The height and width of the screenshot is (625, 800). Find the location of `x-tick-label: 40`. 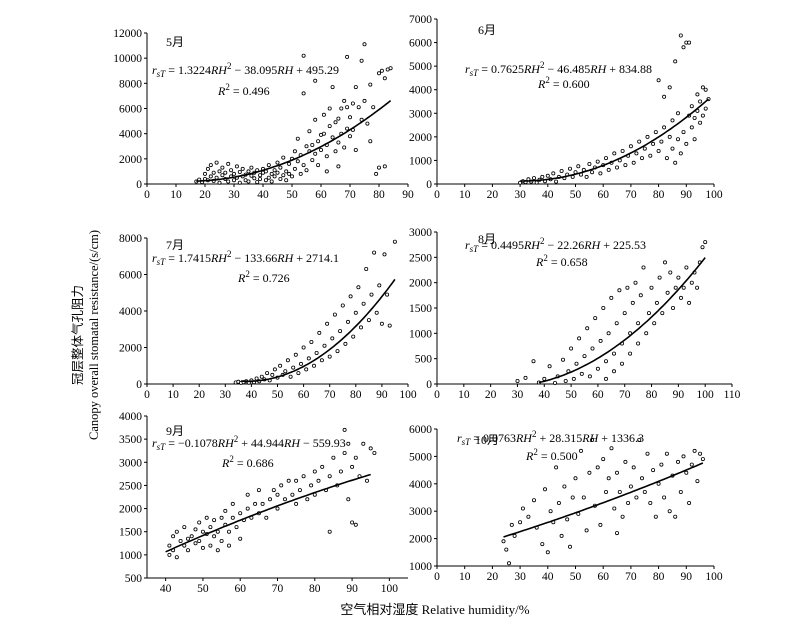

x-tick-label: 40 is located at coordinates (548, 577).